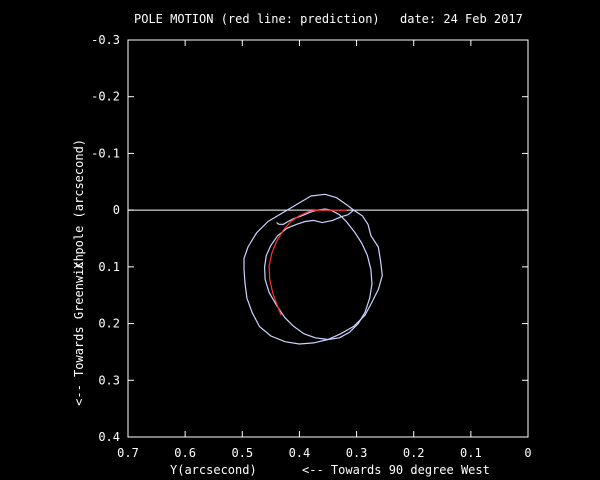  Describe the element at coordinates (300, 453) in the screenshot. I see `x-tick-label: 0.4` at that location.